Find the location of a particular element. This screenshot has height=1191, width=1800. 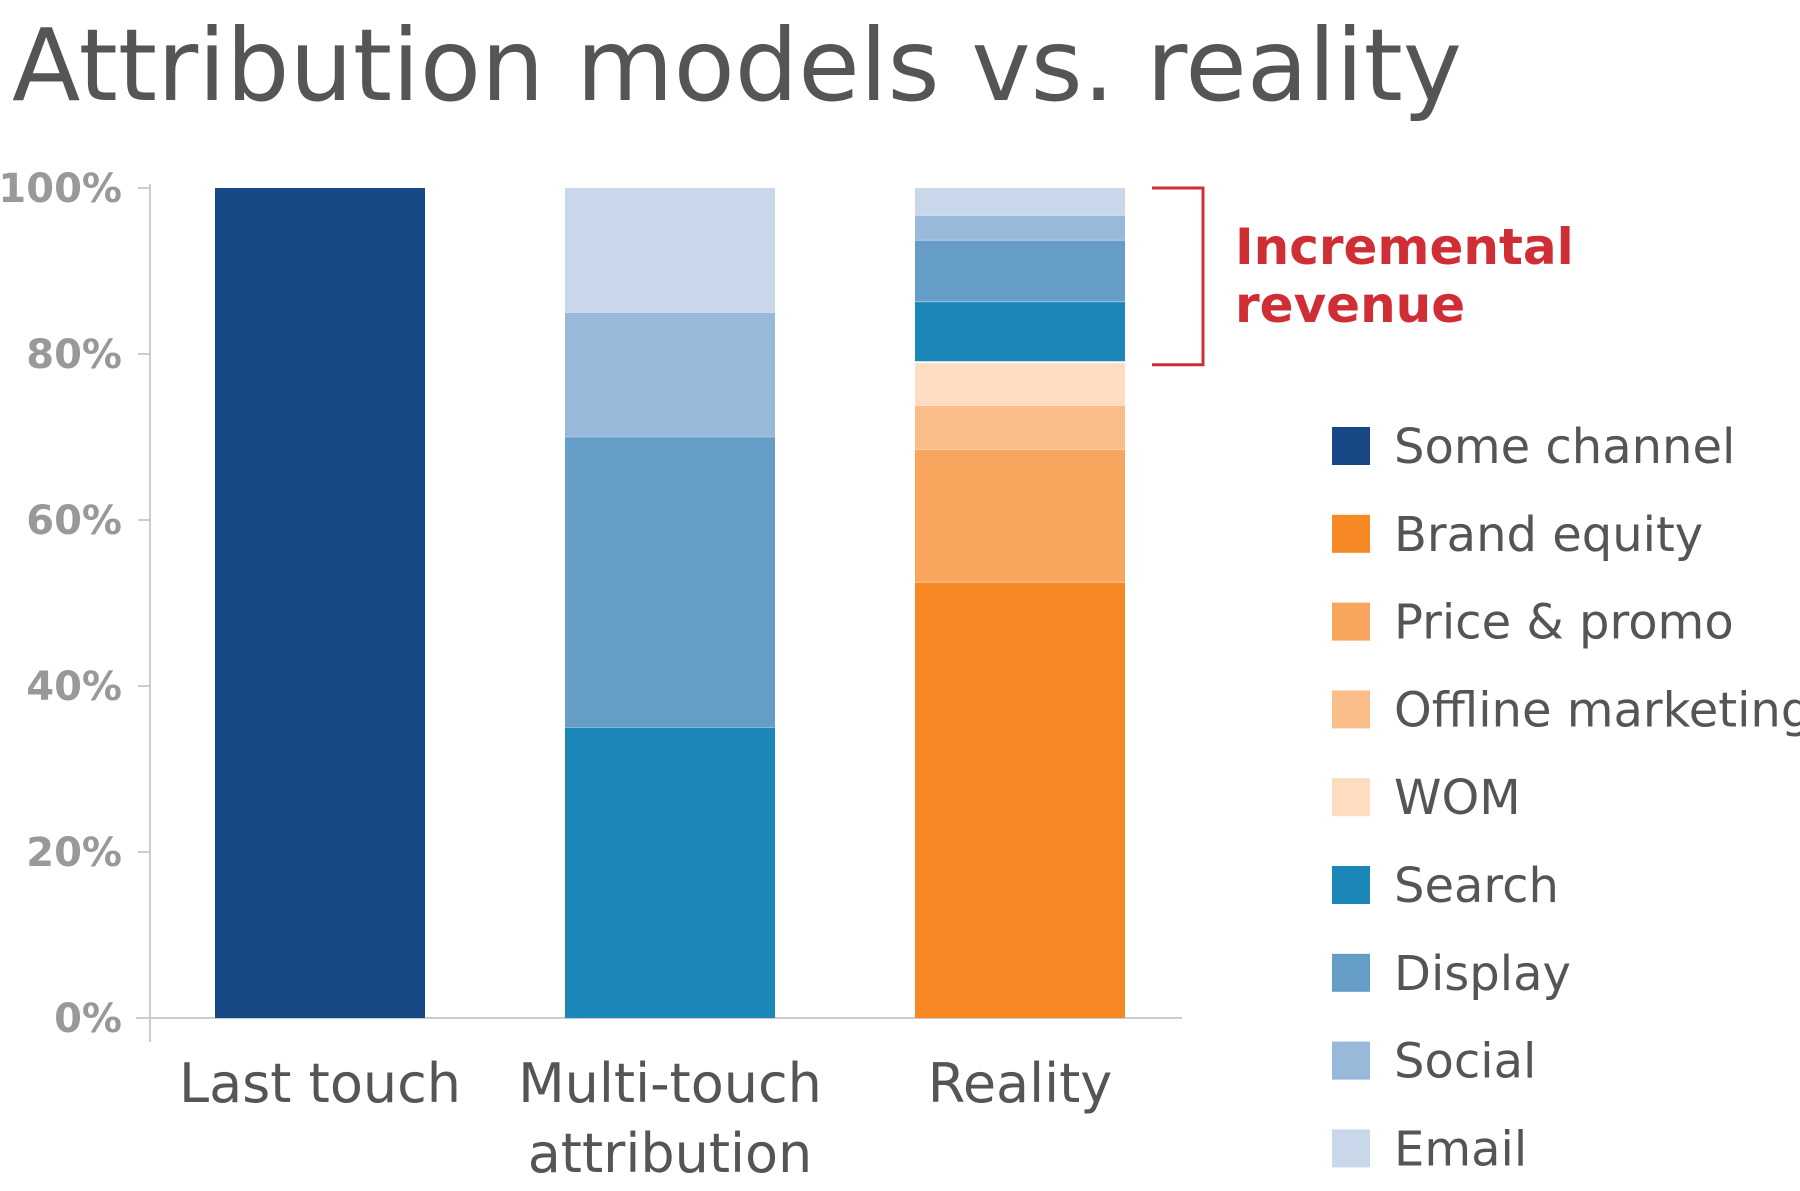

legend-item-search: Search is located at coordinates (1445, 886).